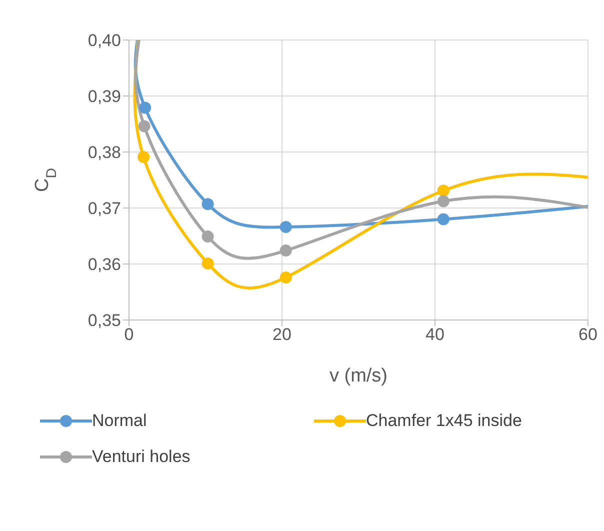 The width and height of the screenshot is (604, 531). I want to click on y-tick-label: 0,36, so click(104, 264).